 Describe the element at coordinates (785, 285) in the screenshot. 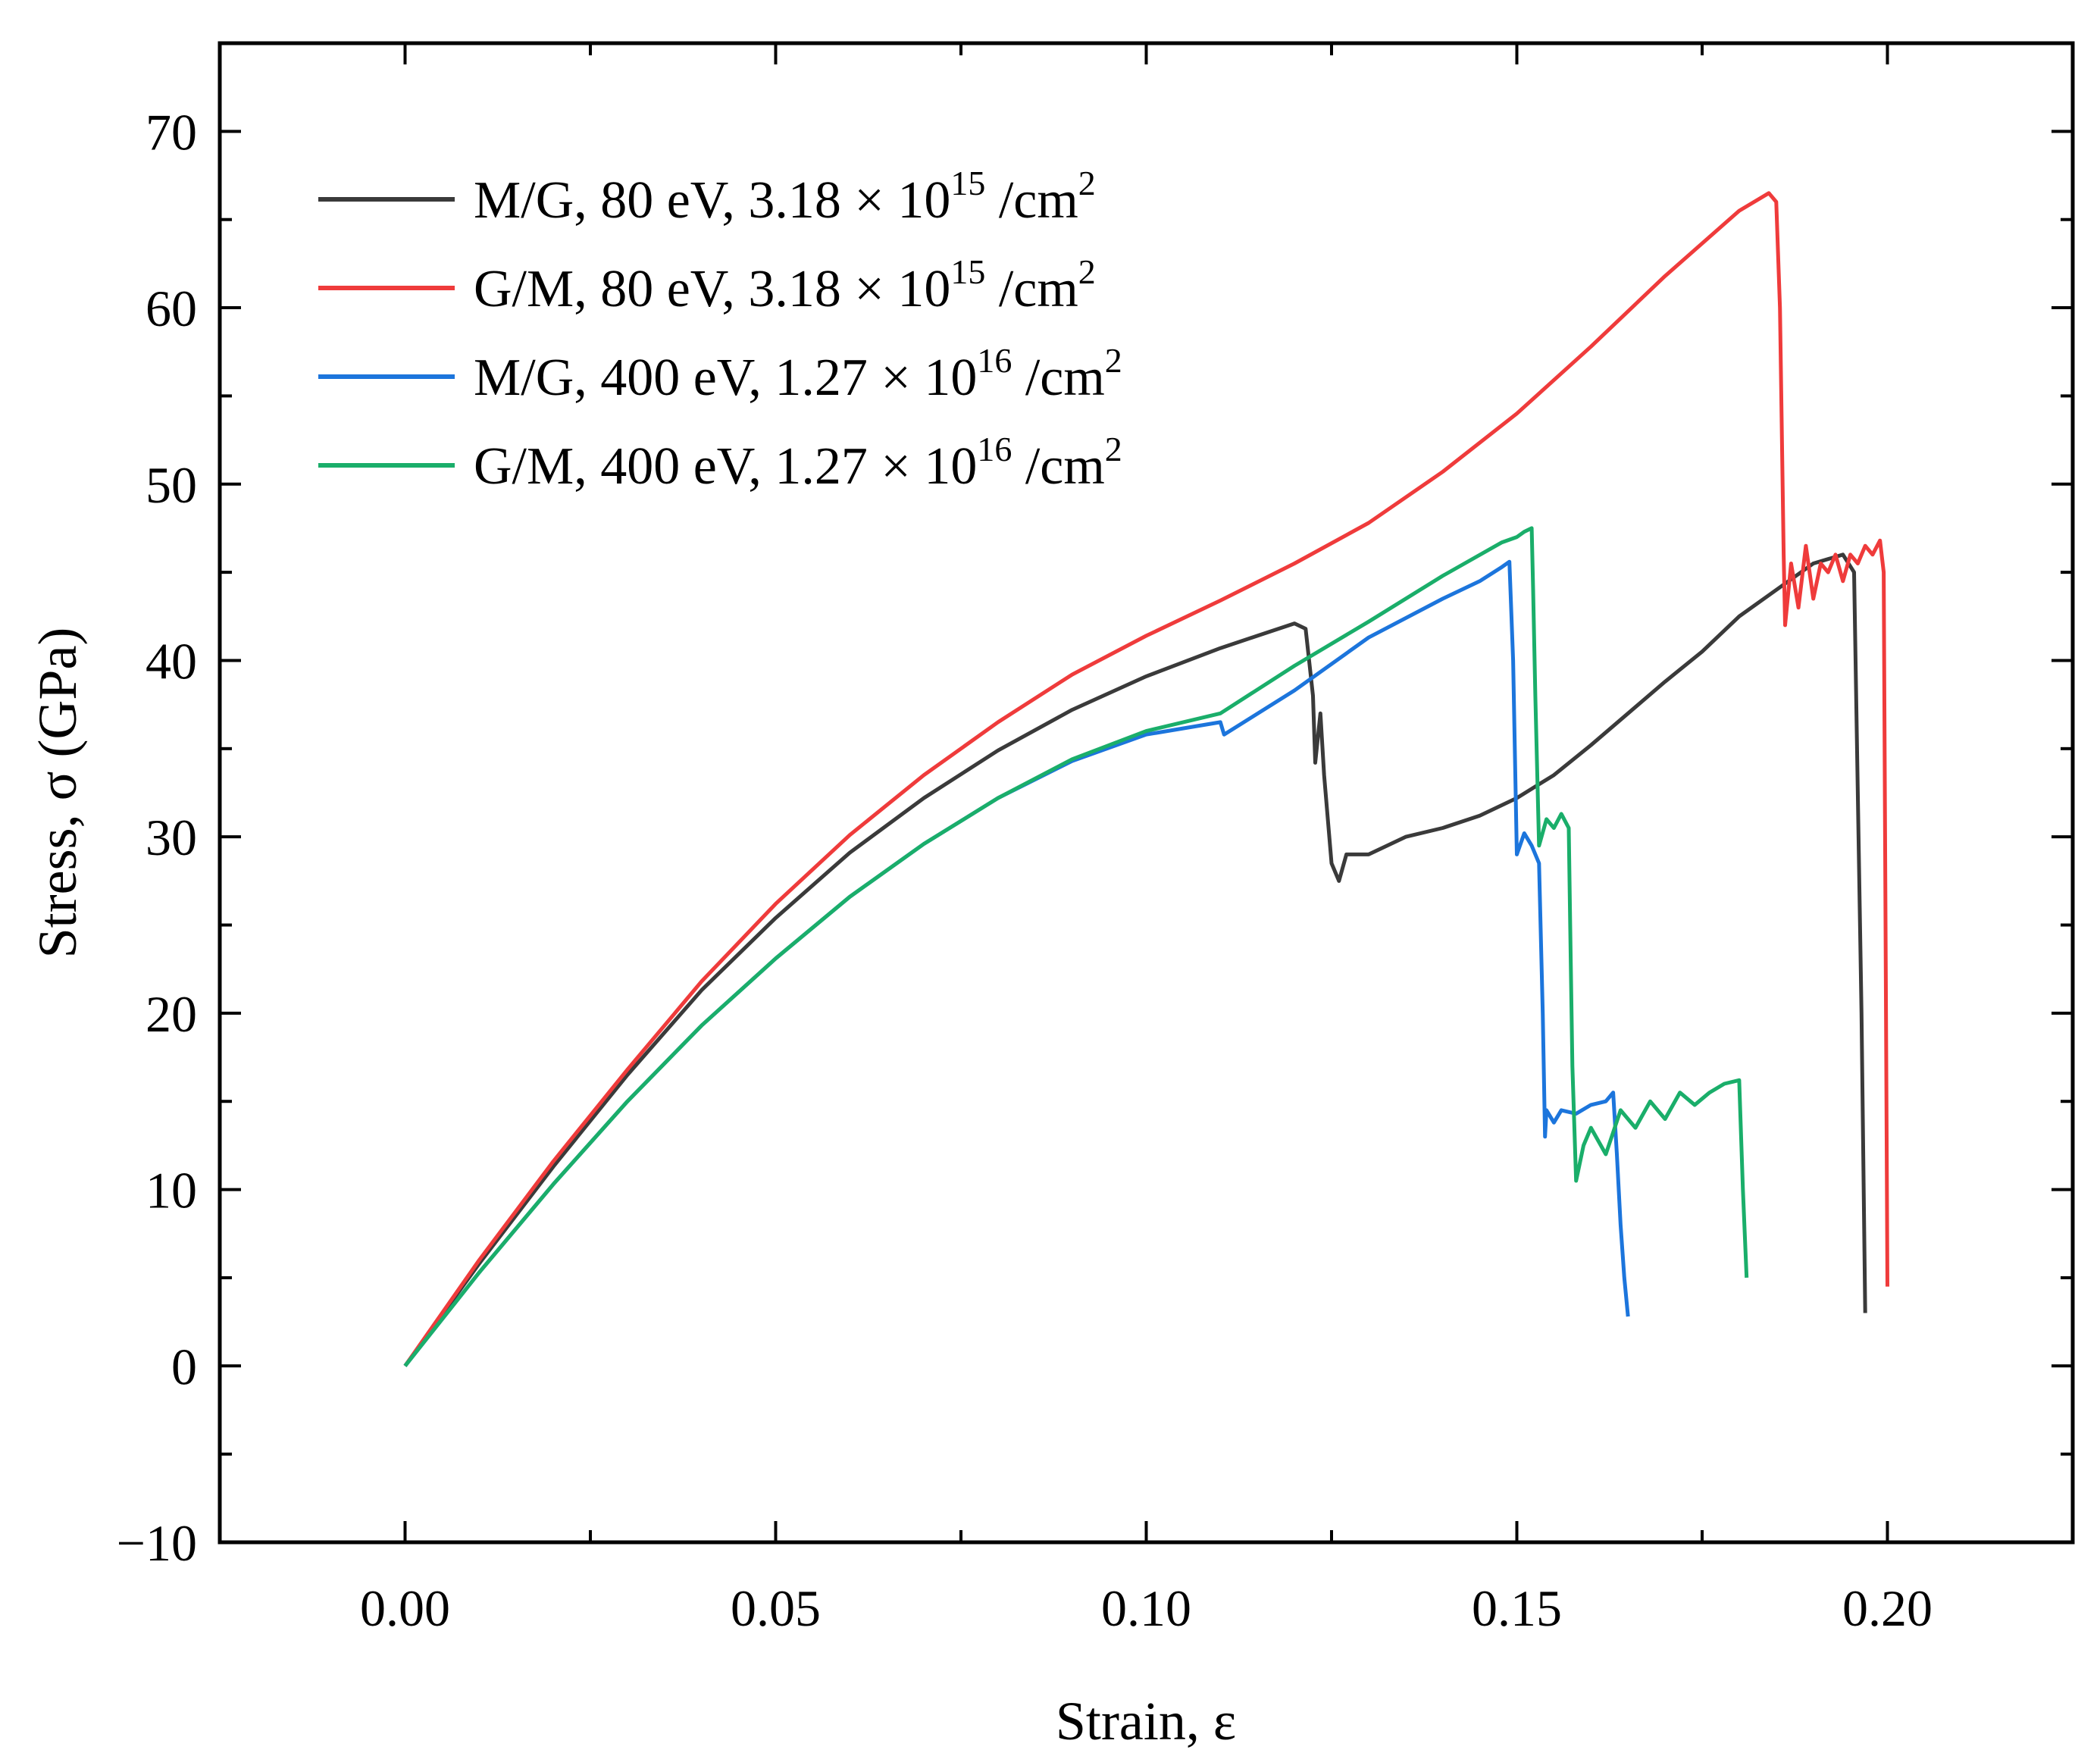

I see `legend-label-2: G/M, 80 eV, 3.18 × 1015 /cm2` at that location.